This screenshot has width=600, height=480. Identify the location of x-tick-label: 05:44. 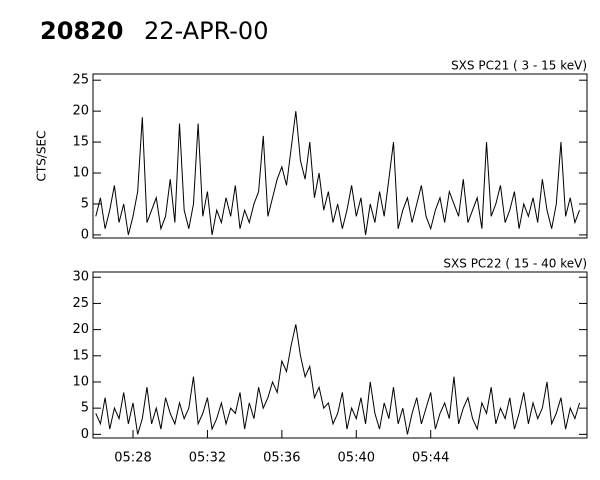
(430, 458).